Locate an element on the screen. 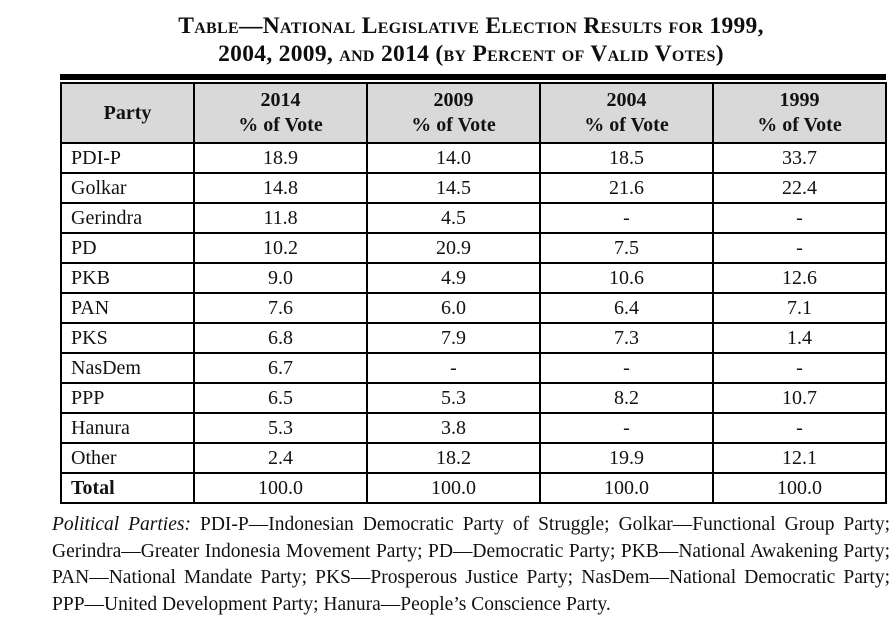  table-row-pdip: PDI-P 18.9 14.0 18.5 33.7 is located at coordinates (473, 158).